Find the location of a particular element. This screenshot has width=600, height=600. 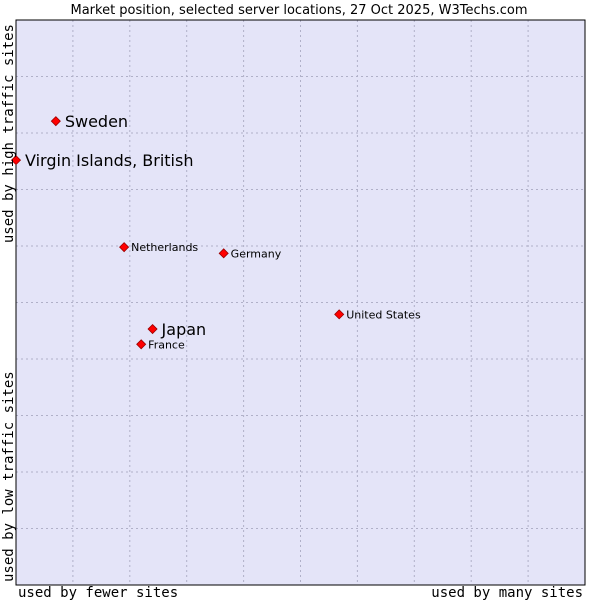

point-label-united-states: United States is located at coordinates (383, 314).